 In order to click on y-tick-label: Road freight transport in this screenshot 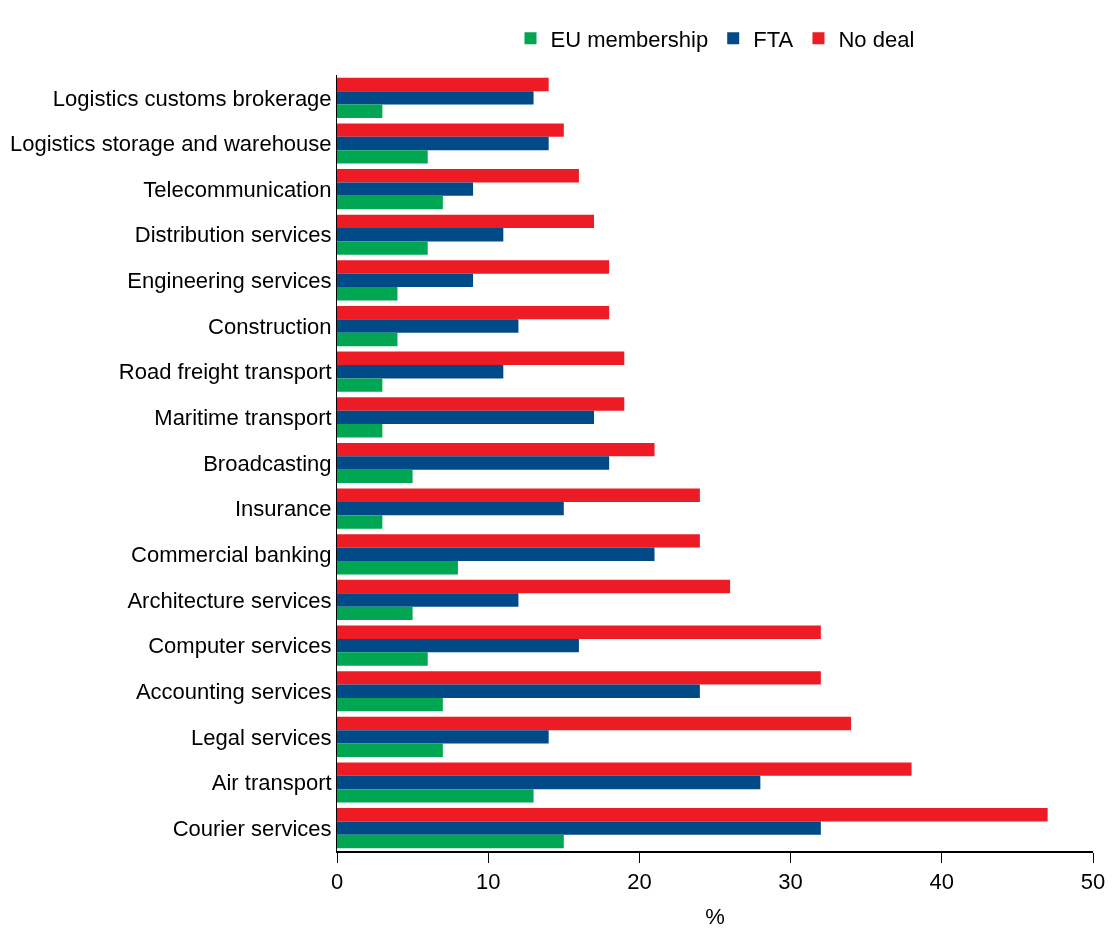, I will do `click(225, 372)`.